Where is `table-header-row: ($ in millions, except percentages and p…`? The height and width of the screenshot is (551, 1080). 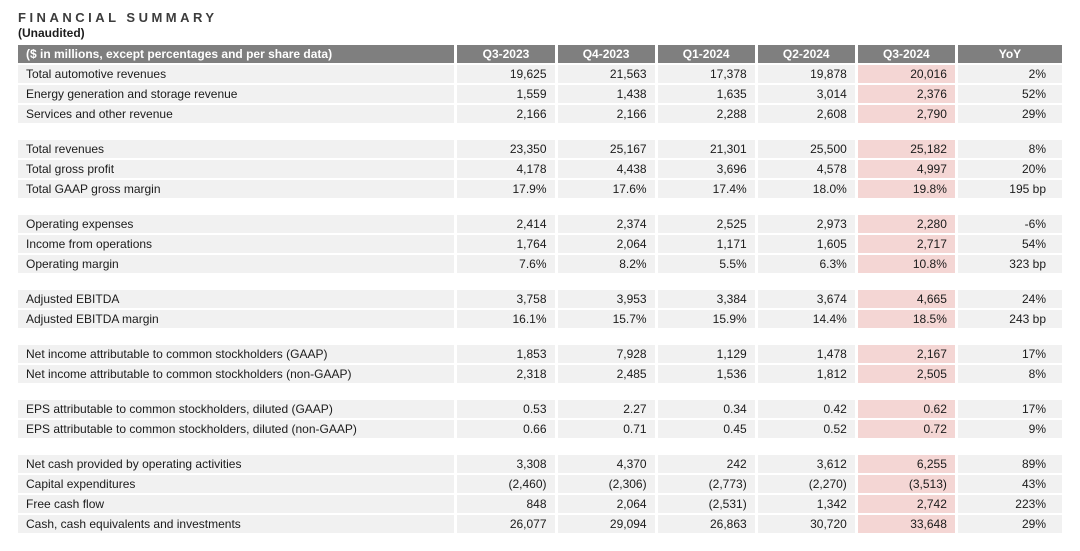 table-header-row: ($ in millions, except percentages and p… is located at coordinates (540, 54).